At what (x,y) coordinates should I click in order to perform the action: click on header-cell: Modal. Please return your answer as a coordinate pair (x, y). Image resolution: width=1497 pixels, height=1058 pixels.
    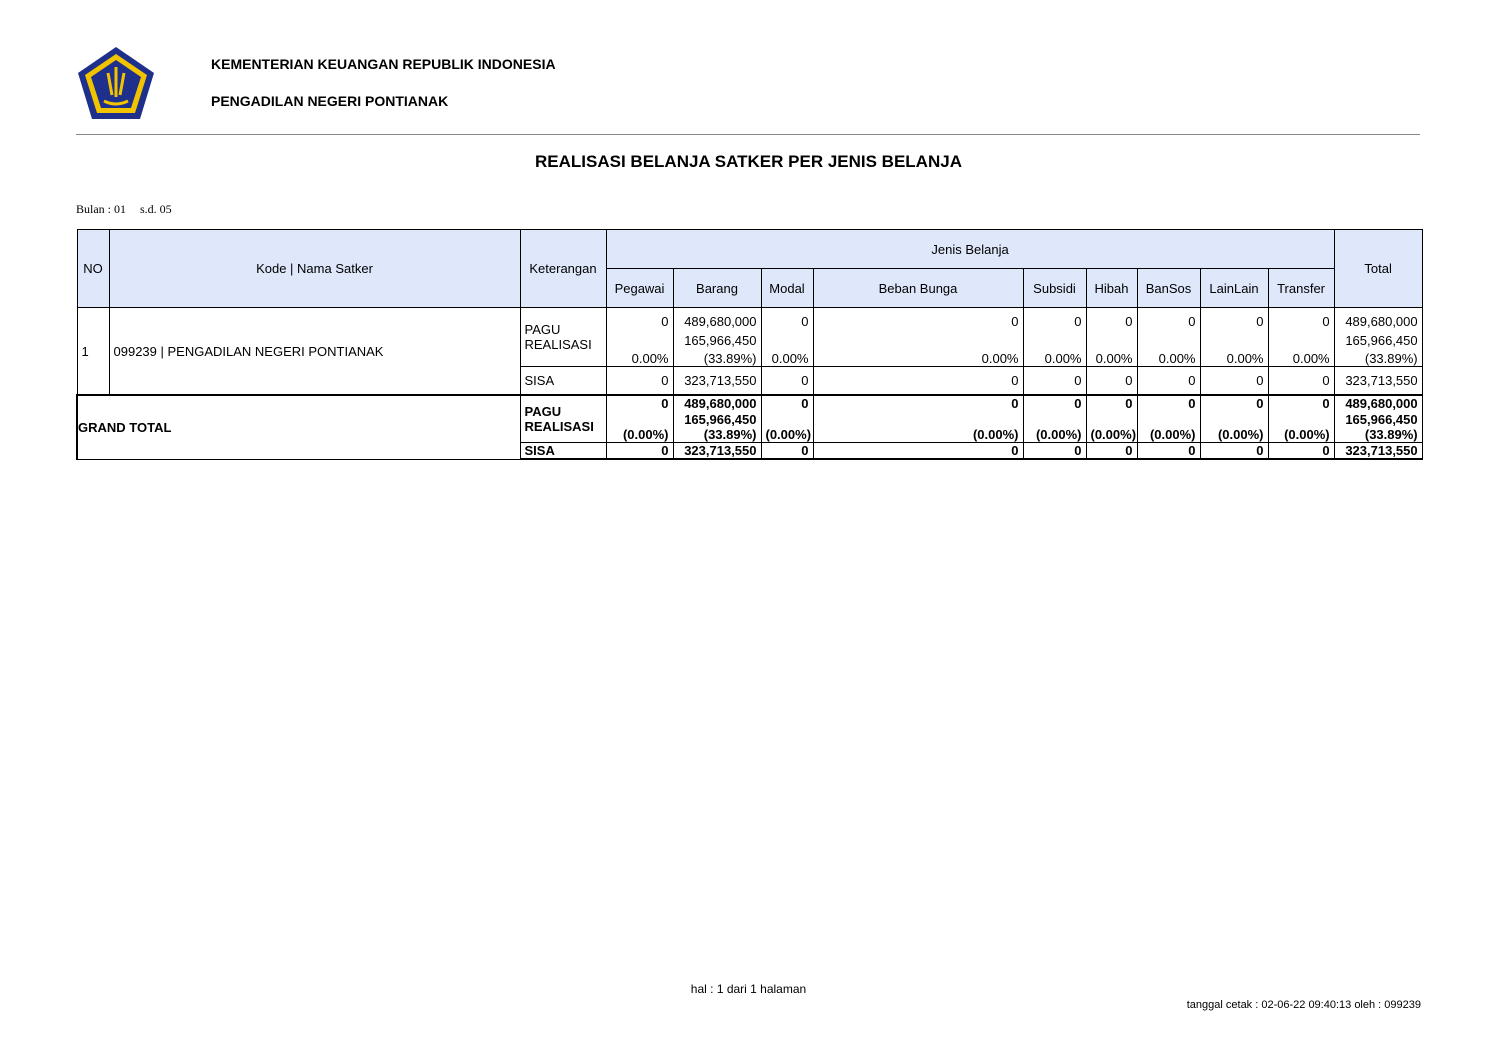
    Looking at the image, I should click on (787, 288).